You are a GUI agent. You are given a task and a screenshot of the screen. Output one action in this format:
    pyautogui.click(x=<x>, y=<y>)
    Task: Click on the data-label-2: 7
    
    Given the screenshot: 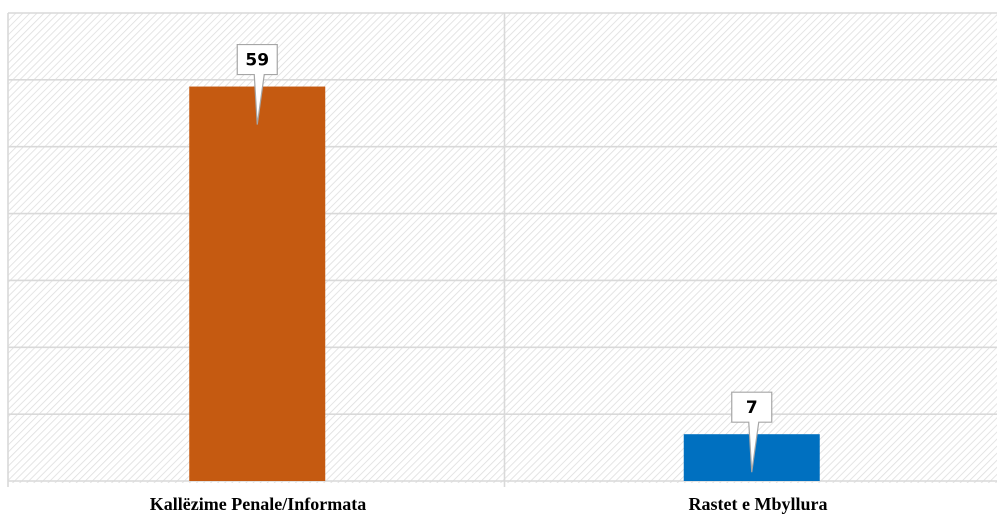 What is the action you would take?
    pyautogui.click(x=752, y=432)
    